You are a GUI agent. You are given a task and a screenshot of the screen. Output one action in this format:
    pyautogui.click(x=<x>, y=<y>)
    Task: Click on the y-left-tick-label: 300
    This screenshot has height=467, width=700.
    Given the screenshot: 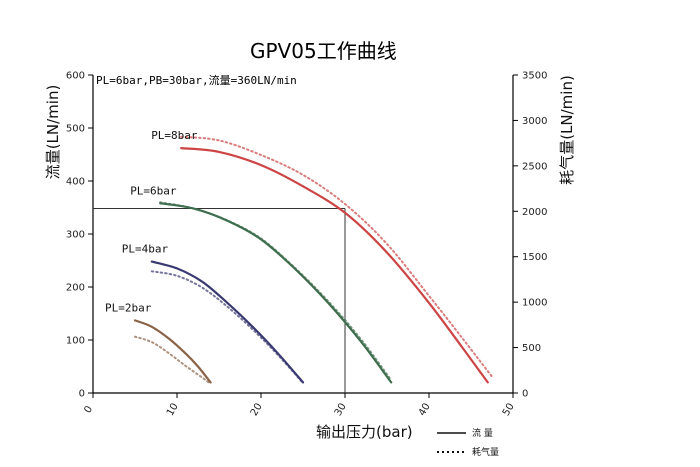 What is the action you would take?
    pyautogui.click(x=75, y=235)
    